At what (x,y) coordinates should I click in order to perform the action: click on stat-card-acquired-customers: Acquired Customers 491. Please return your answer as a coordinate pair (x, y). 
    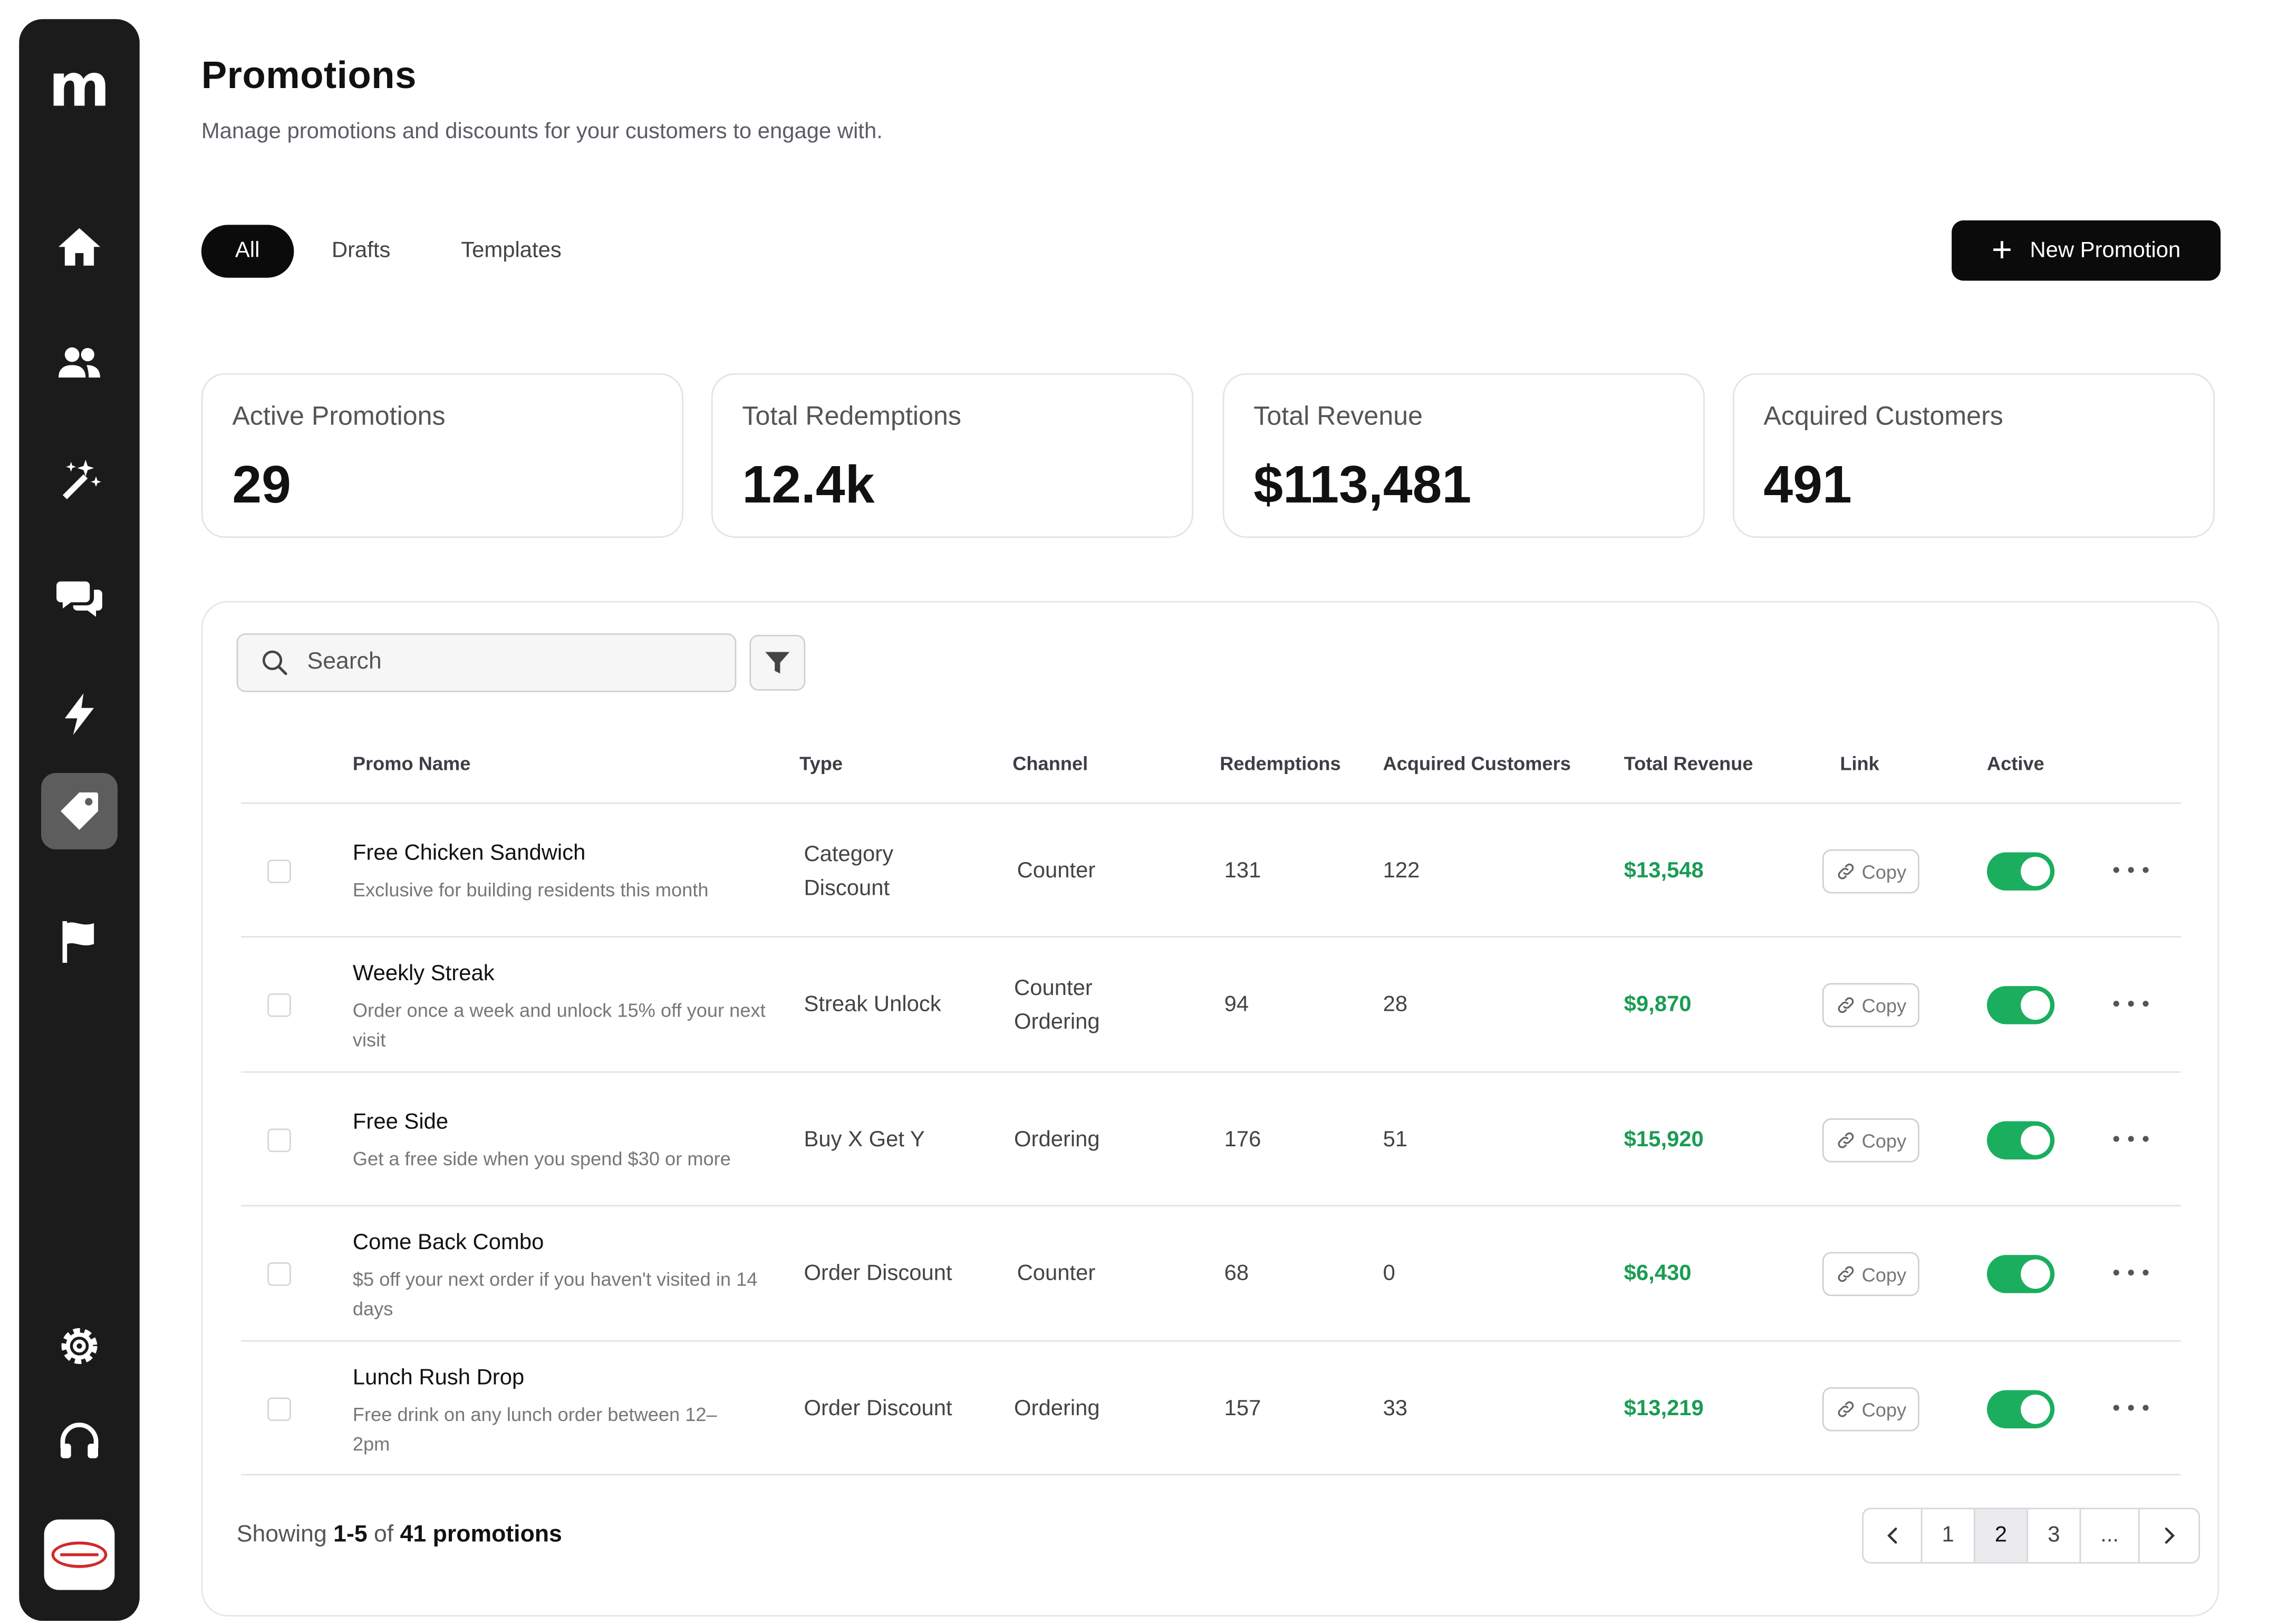
    Looking at the image, I should click on (1973, 455).